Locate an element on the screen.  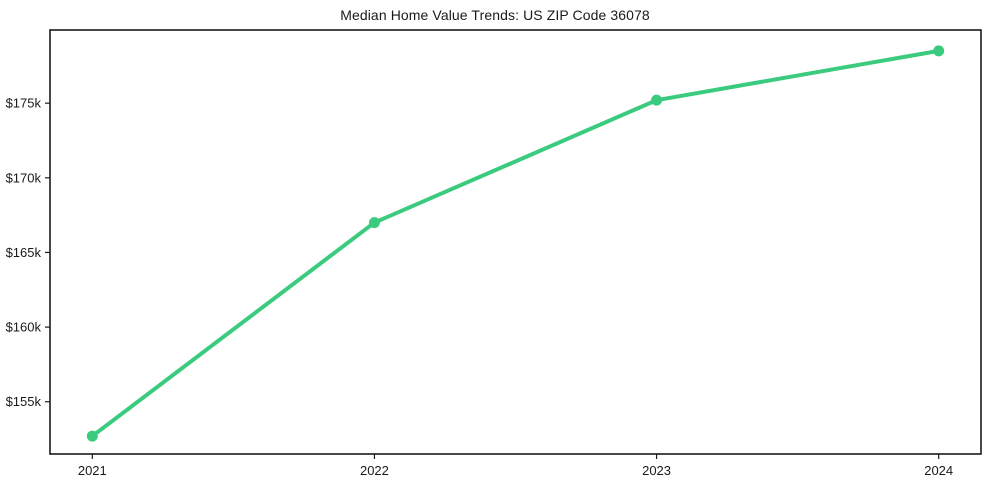
x-tick-label: 2023 is located at coordinates (656, 470).